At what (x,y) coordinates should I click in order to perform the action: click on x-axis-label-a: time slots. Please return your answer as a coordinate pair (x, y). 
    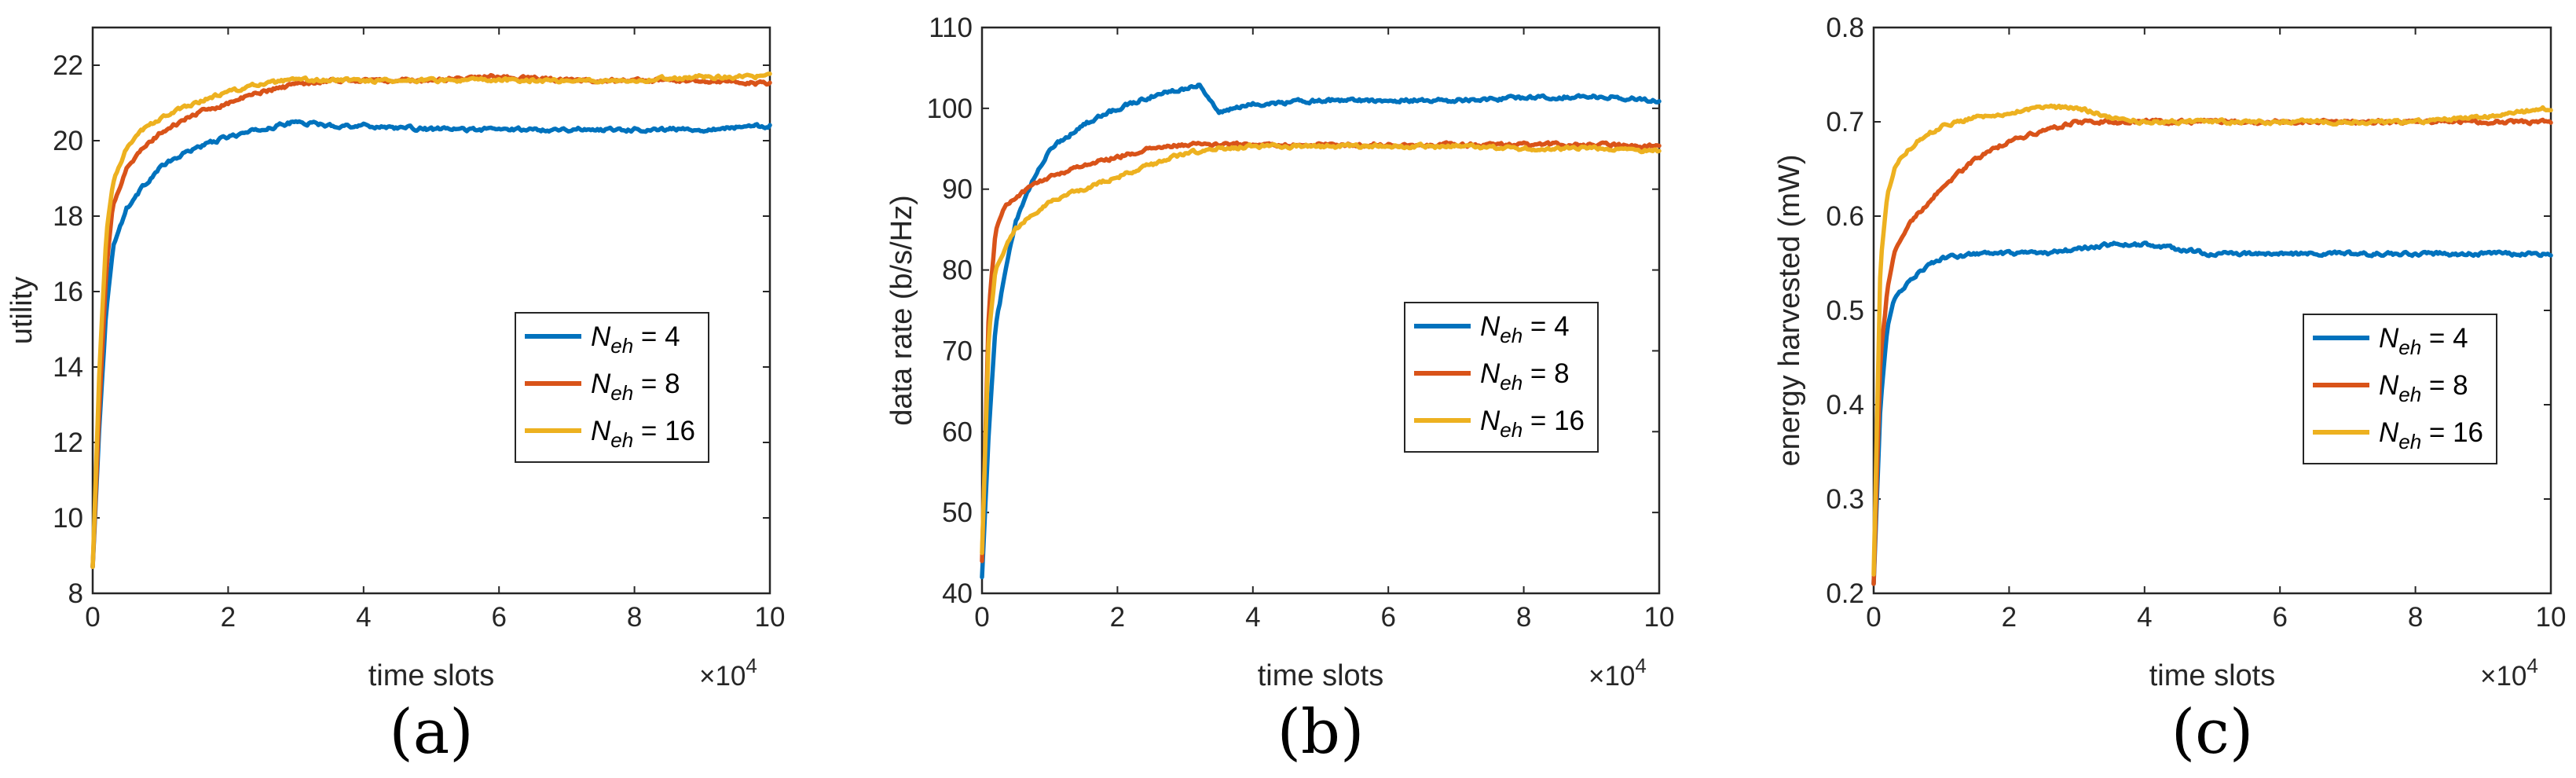
    Looking at the image, I should click on (431, 675).